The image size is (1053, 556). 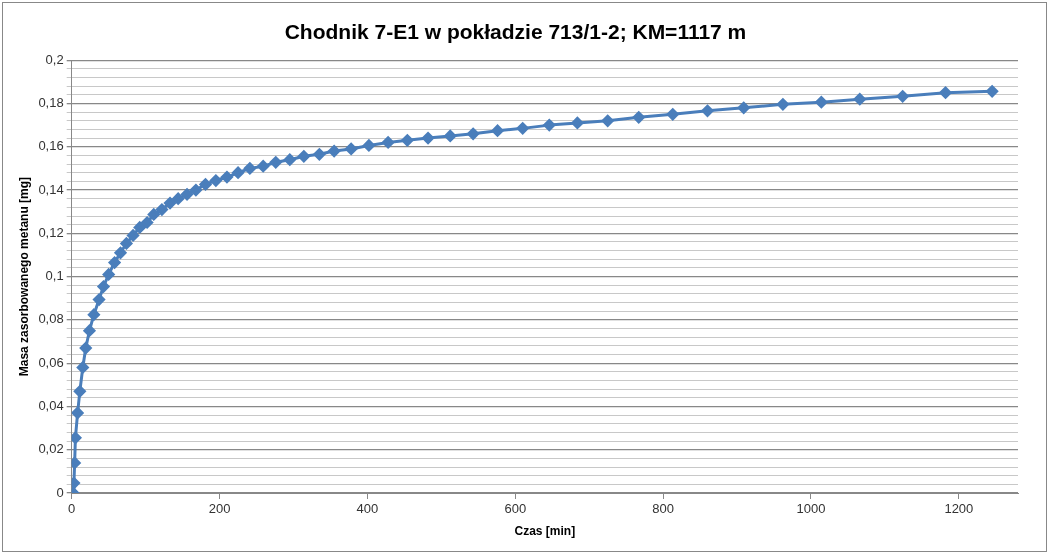 What do you see at coordinates (51, 146) in the screenshot?
I see `y-tick-label: 0,16` at bounding box center [51, 146].